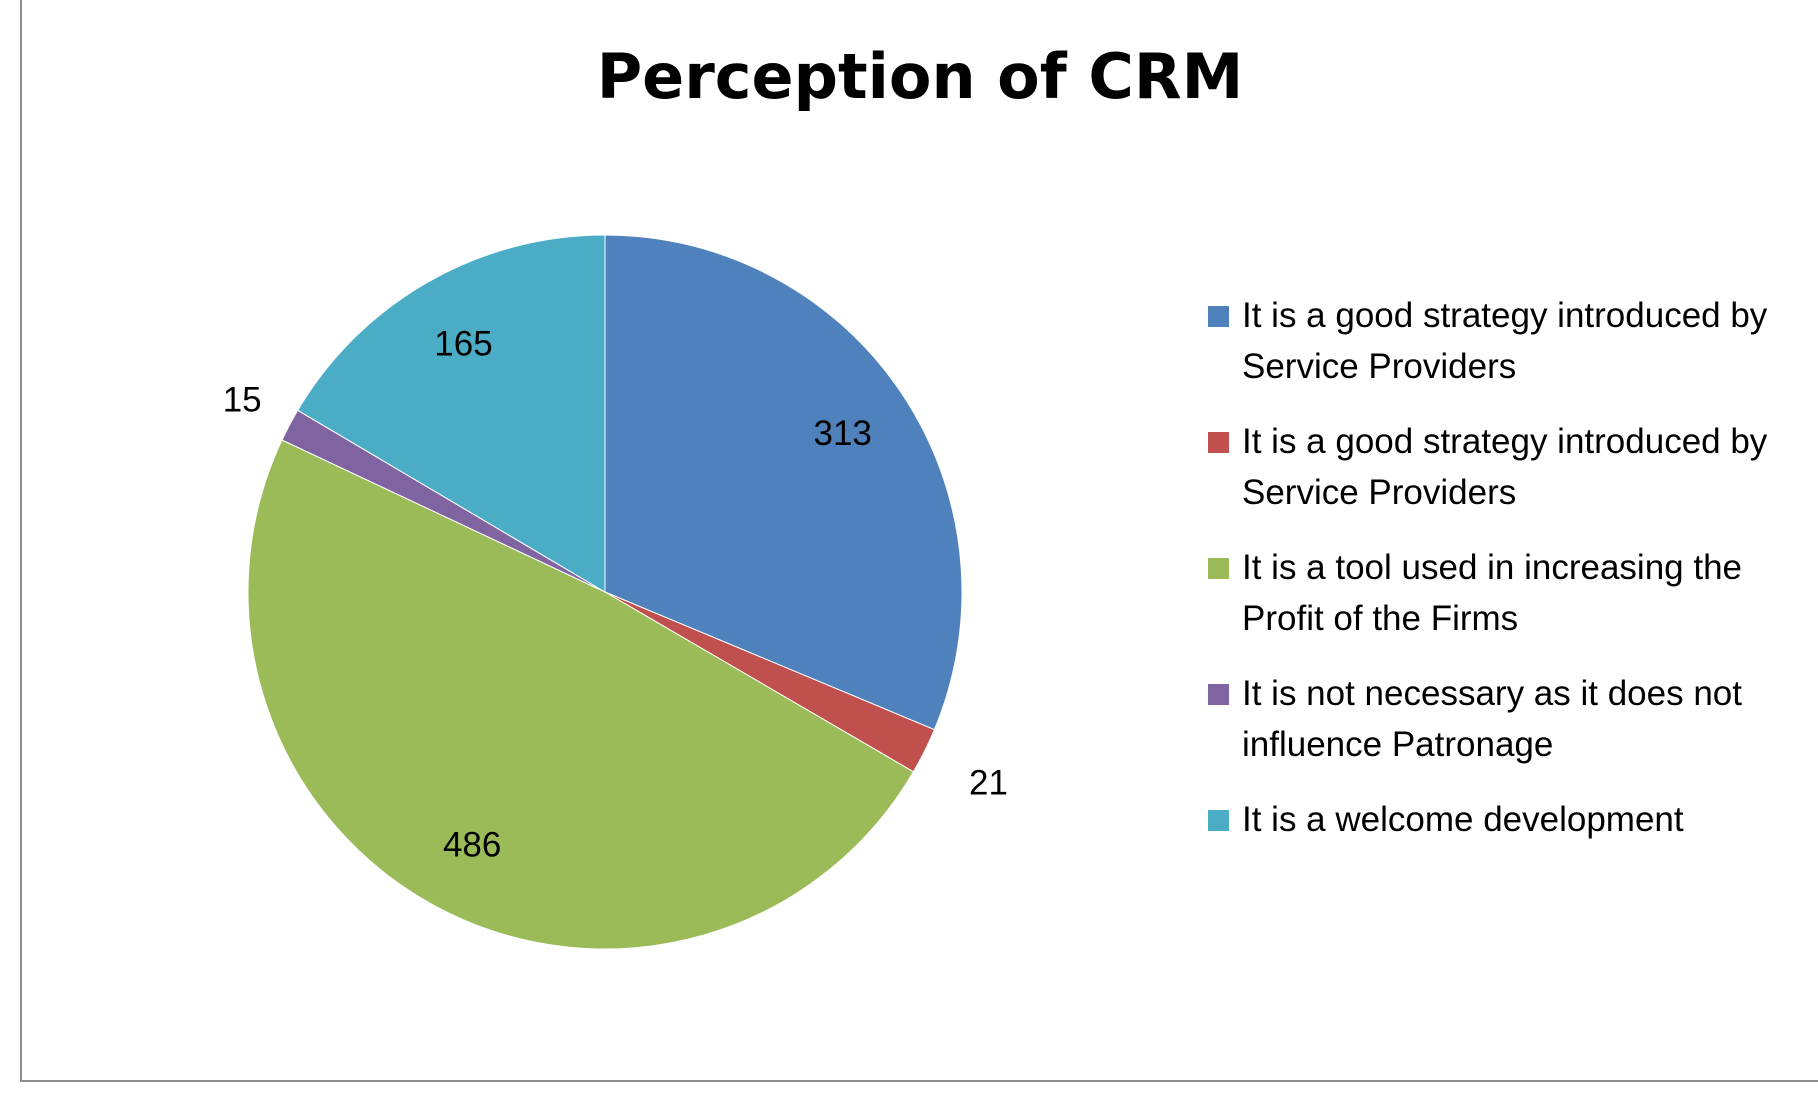 This screenshot has width=1818, height=1111. Describe the element at coordinates (463, 343) in the screenshot. I see `data-label-5: 165` at that location.